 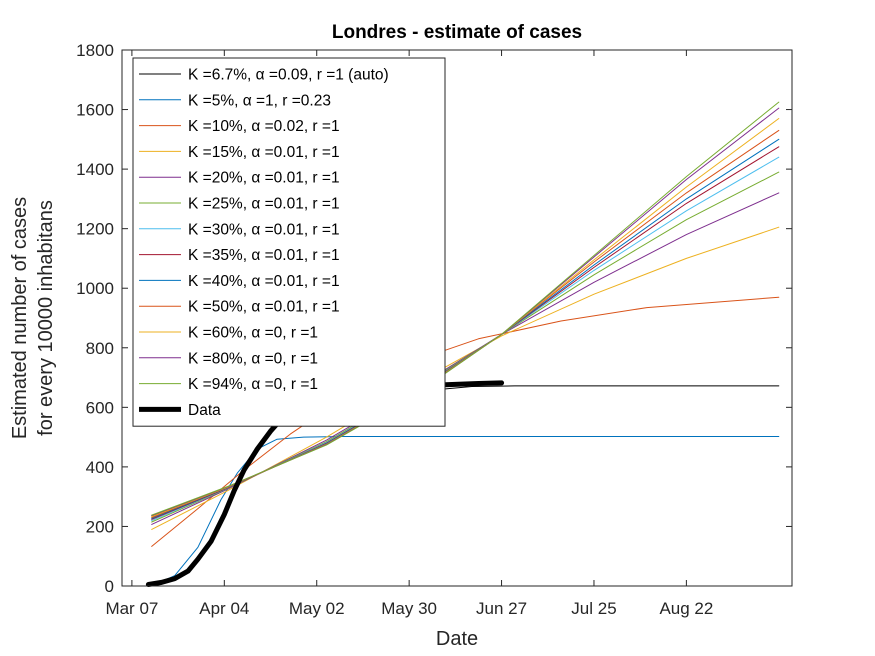 I want to click on legend-entry-2: K =5%, α =1, r =0.23, so click(x=259, y=100).